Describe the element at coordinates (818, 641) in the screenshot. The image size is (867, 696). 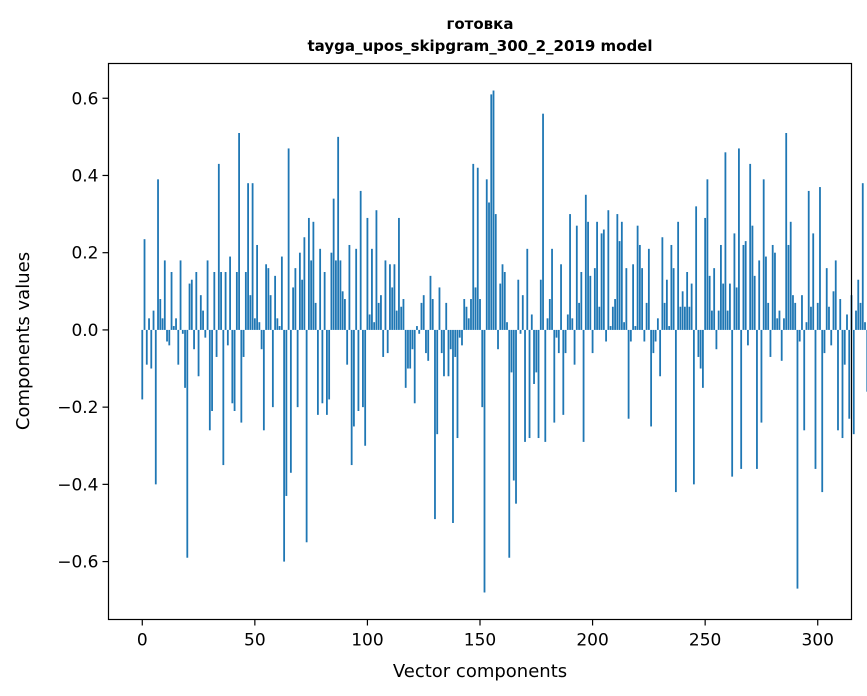
I see `x-tick-label: 300` at that location.